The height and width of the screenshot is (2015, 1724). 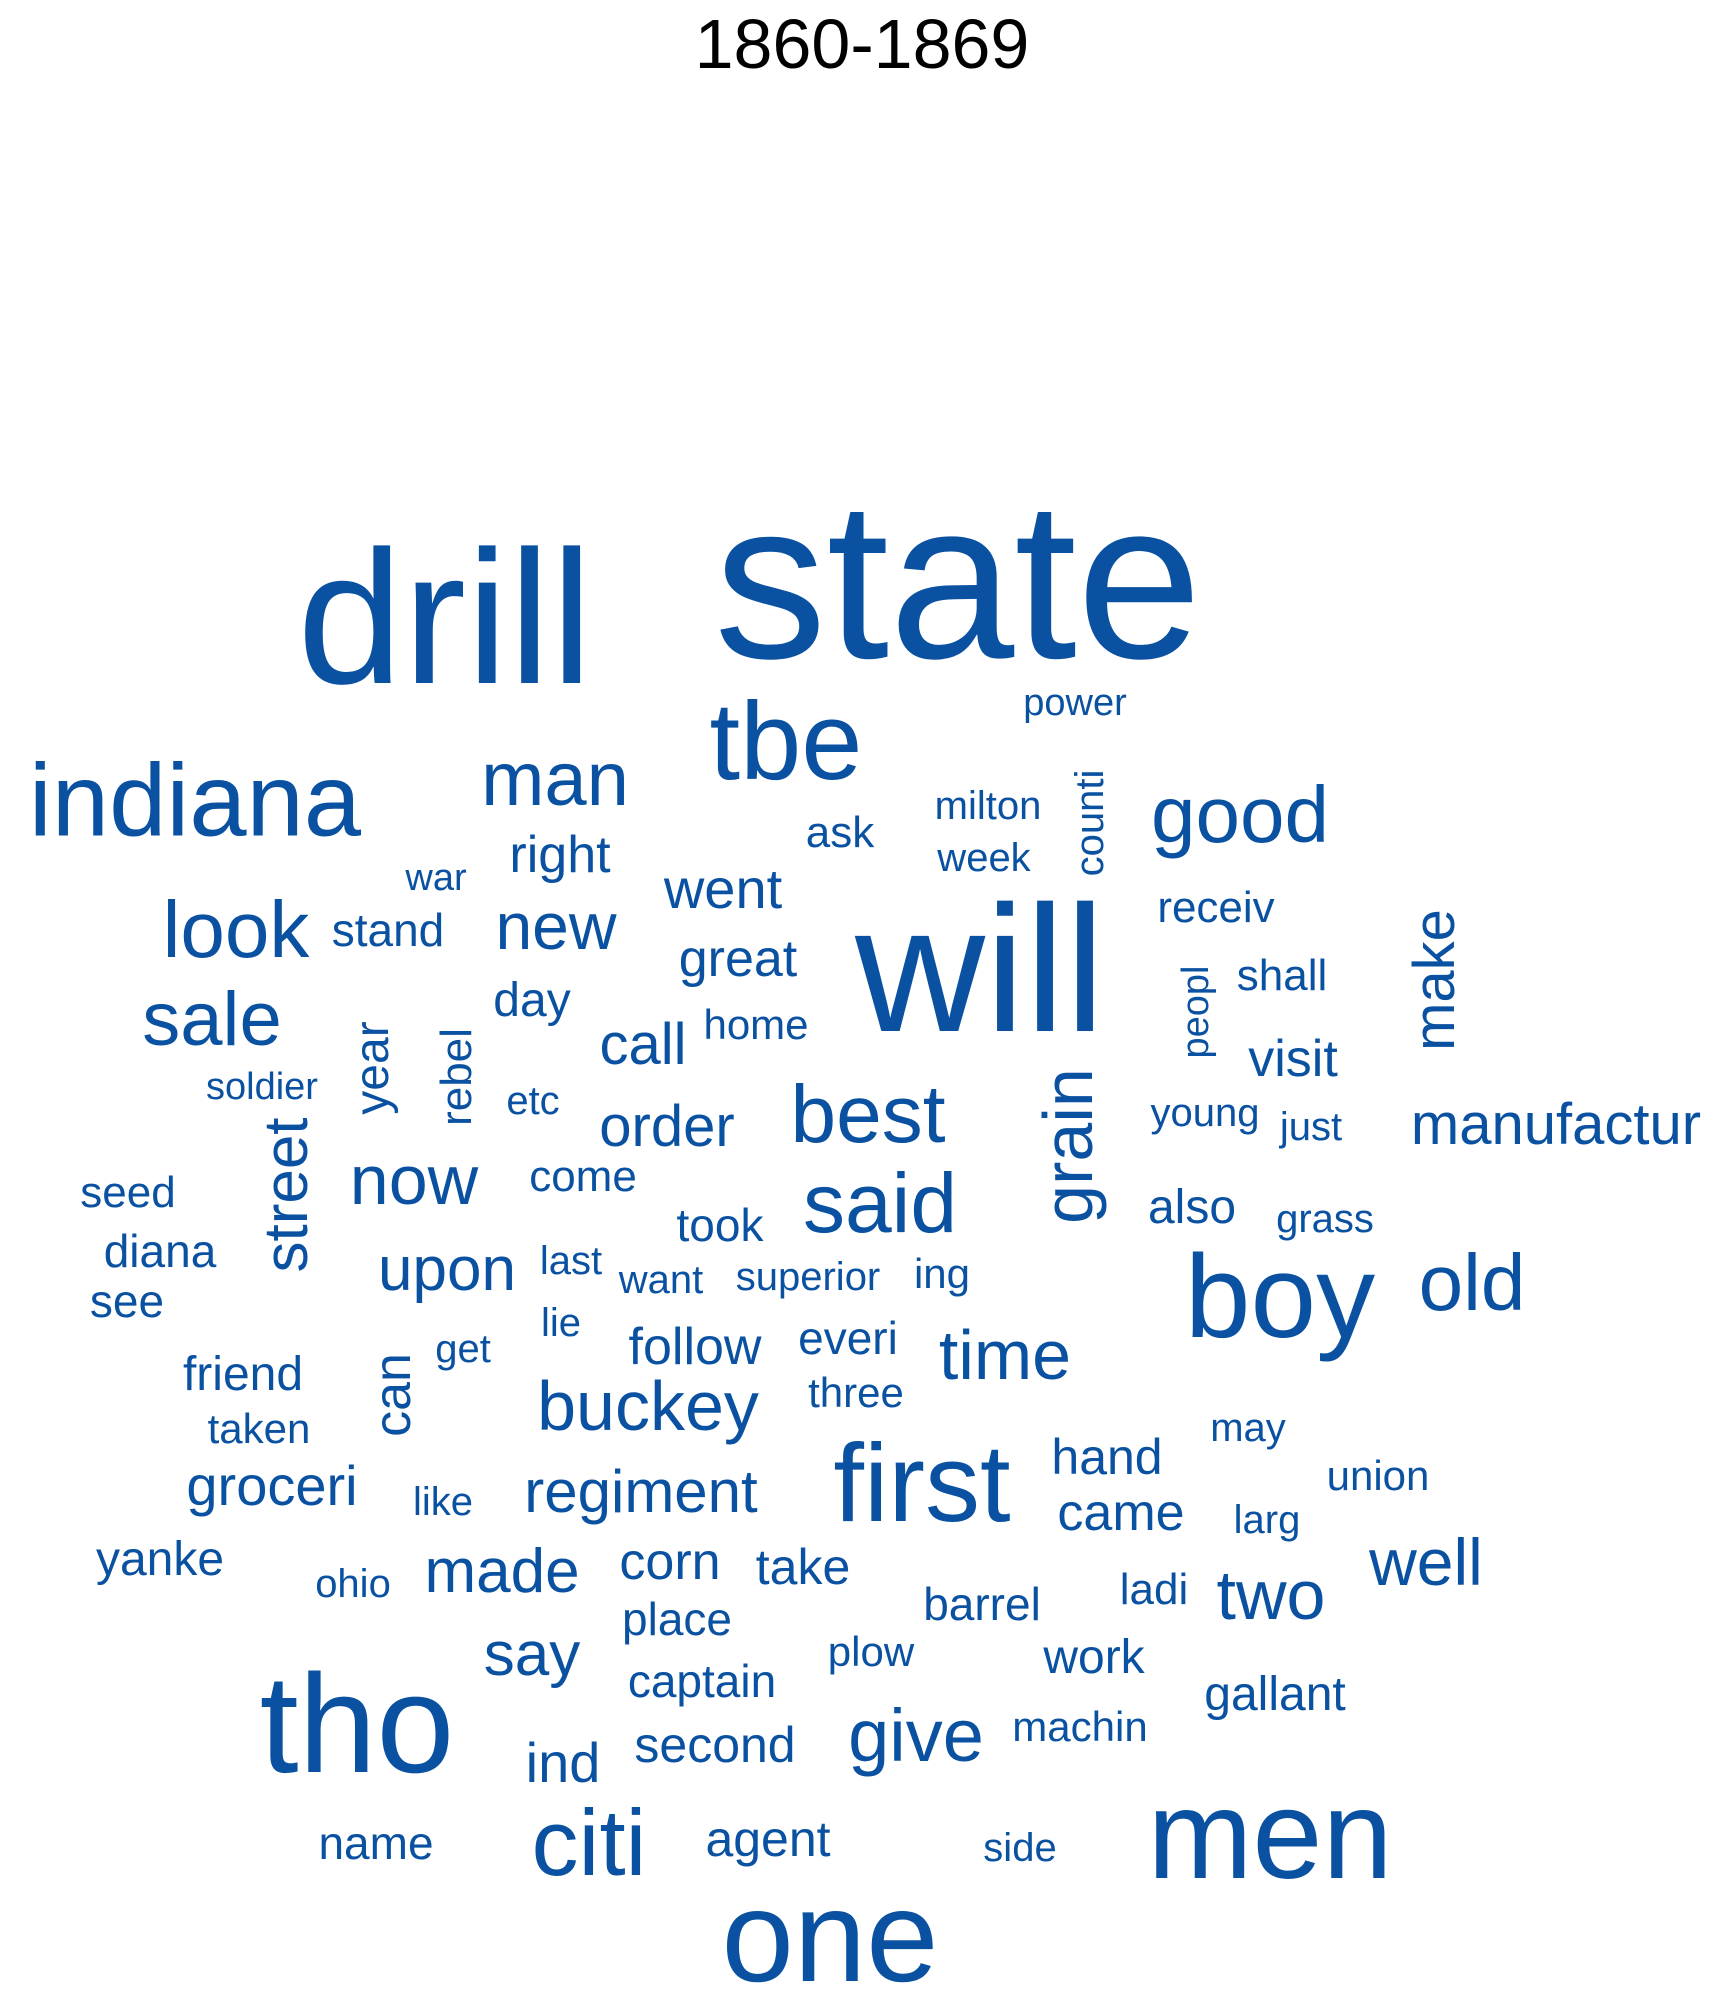 I want to click on cloud-word: made, so click(x=502, y=1571).